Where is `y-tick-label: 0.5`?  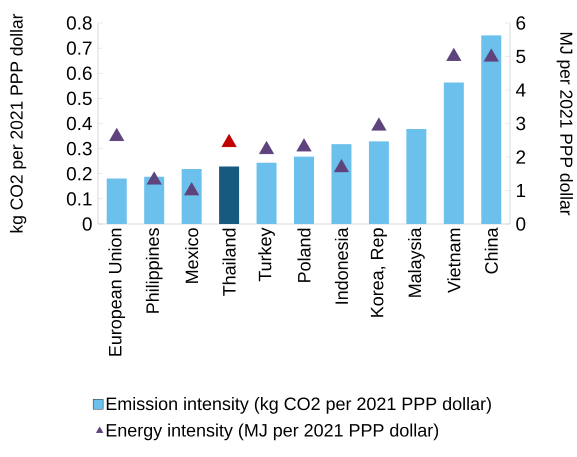 y-tick-label: 0.5 is located at coordinates (79, 99).